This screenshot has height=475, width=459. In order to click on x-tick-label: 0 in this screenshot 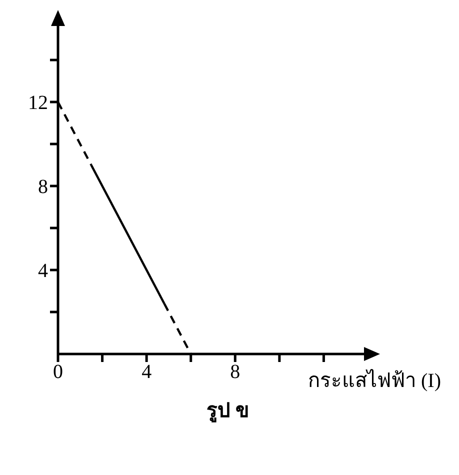, I will do `click(58, 372)`.